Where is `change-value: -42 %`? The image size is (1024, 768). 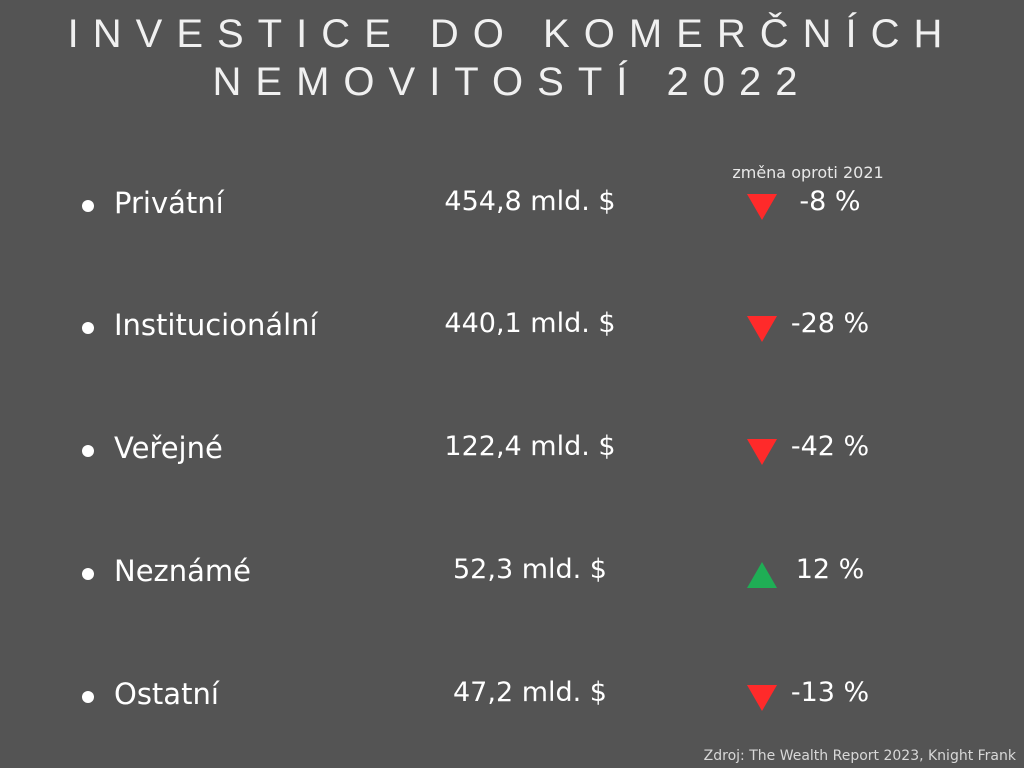 change-value: -42 % is located at coordinates (830, 446).